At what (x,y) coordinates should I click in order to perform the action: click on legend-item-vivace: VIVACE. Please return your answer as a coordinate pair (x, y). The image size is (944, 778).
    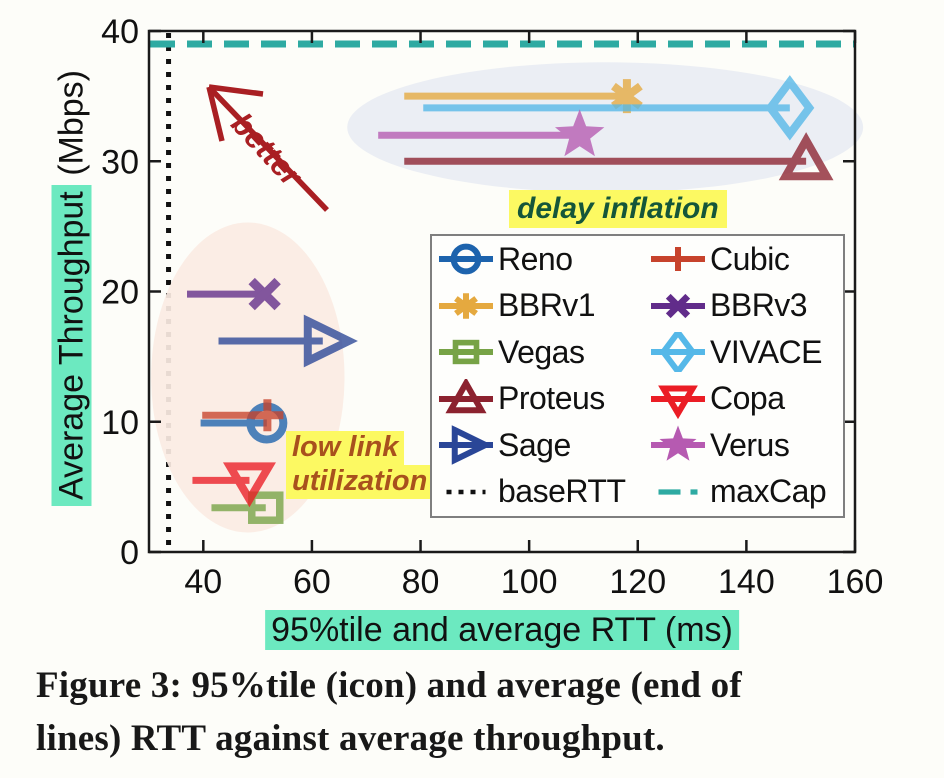
    Looking at the image, I should click on (743, 352).